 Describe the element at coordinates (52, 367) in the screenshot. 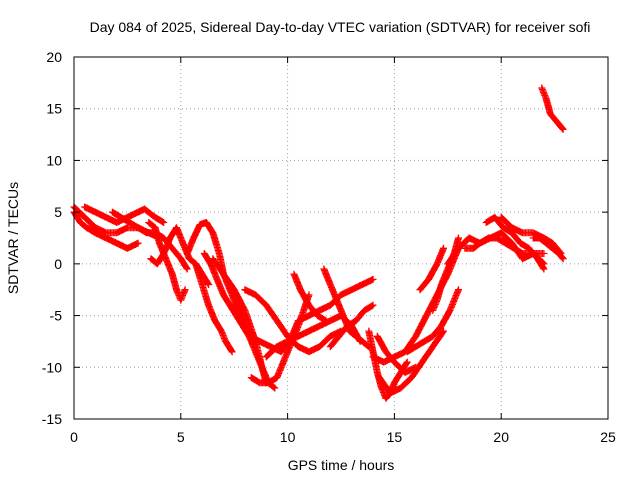

I see `y-tick-label: -10` at that location.